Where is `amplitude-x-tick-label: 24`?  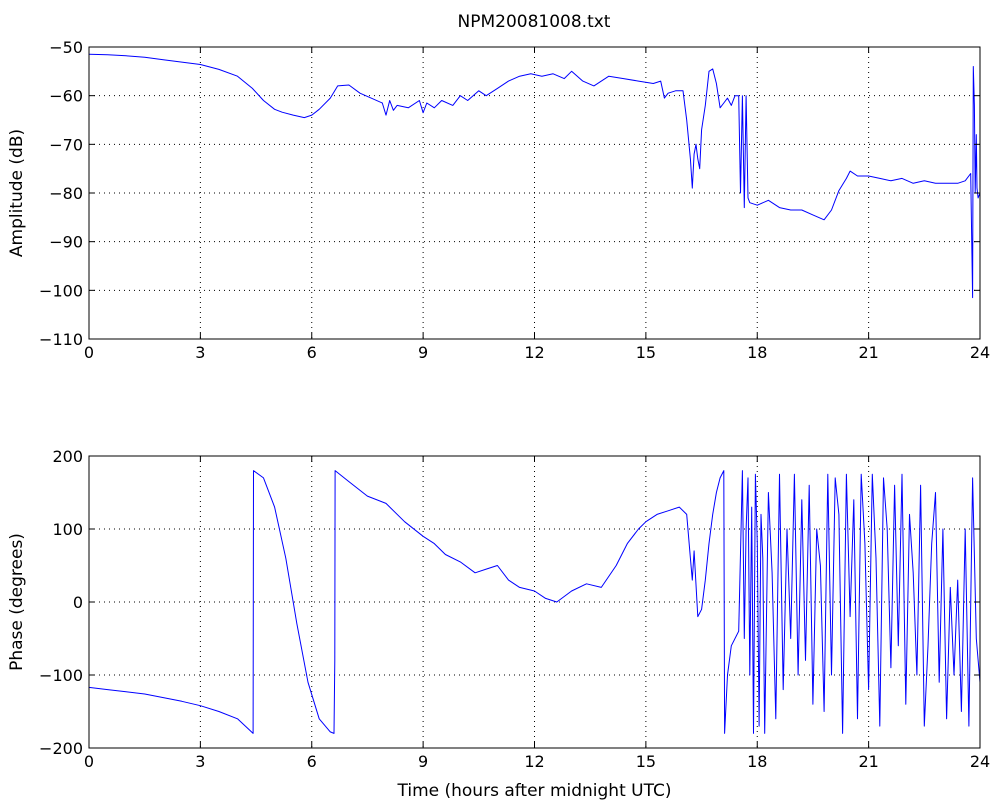 amplitude-x-tick-label: 24 is located at coordinates (980, 352).